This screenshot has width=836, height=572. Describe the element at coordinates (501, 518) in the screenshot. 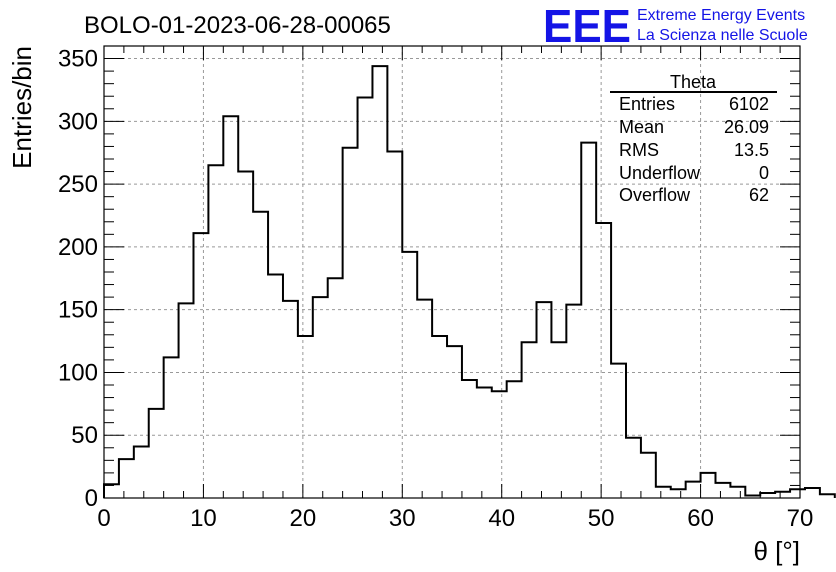

I see `x-tick-label: 40` at that location.